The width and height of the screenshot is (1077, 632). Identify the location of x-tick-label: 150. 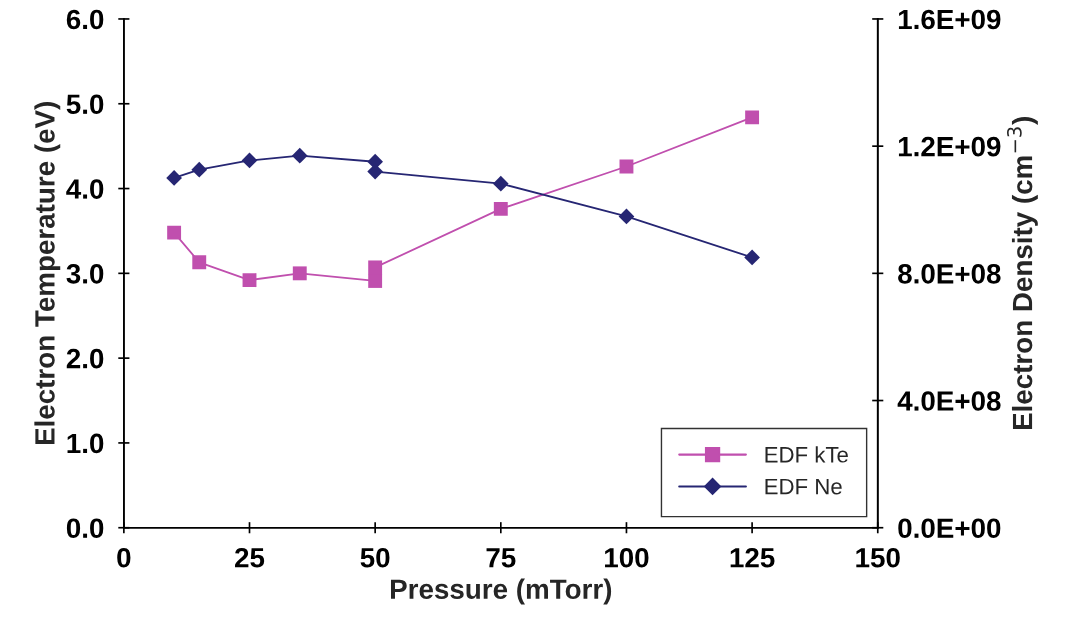
(878, 557).